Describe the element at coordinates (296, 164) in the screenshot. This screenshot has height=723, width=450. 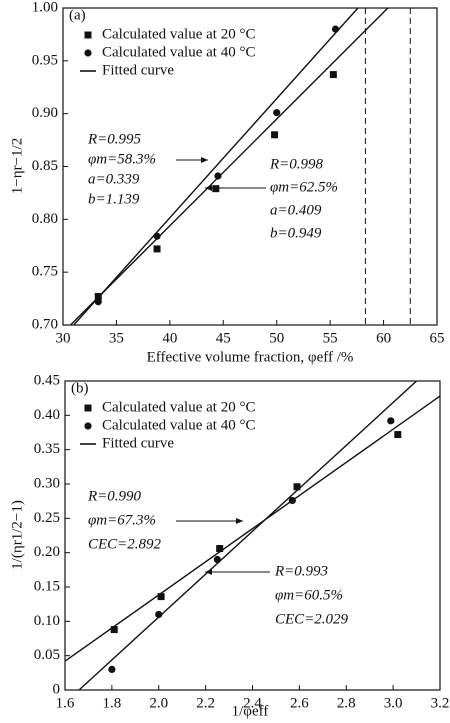
I see `annotation: R=0.998` at that location.